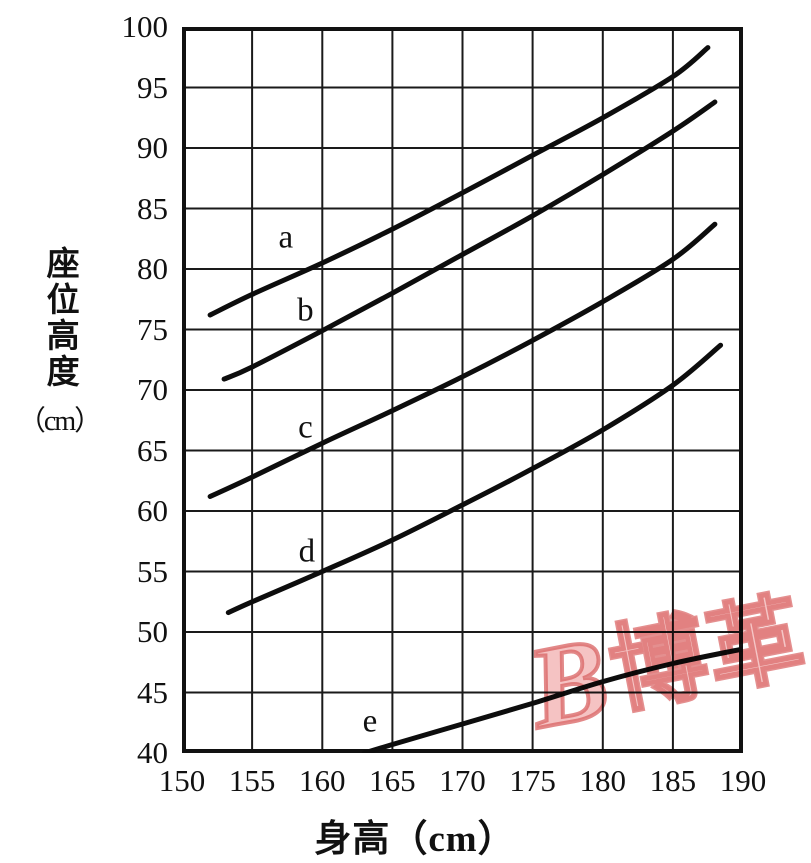  I want to click on x-tick-155: 155, so click(252, 780).